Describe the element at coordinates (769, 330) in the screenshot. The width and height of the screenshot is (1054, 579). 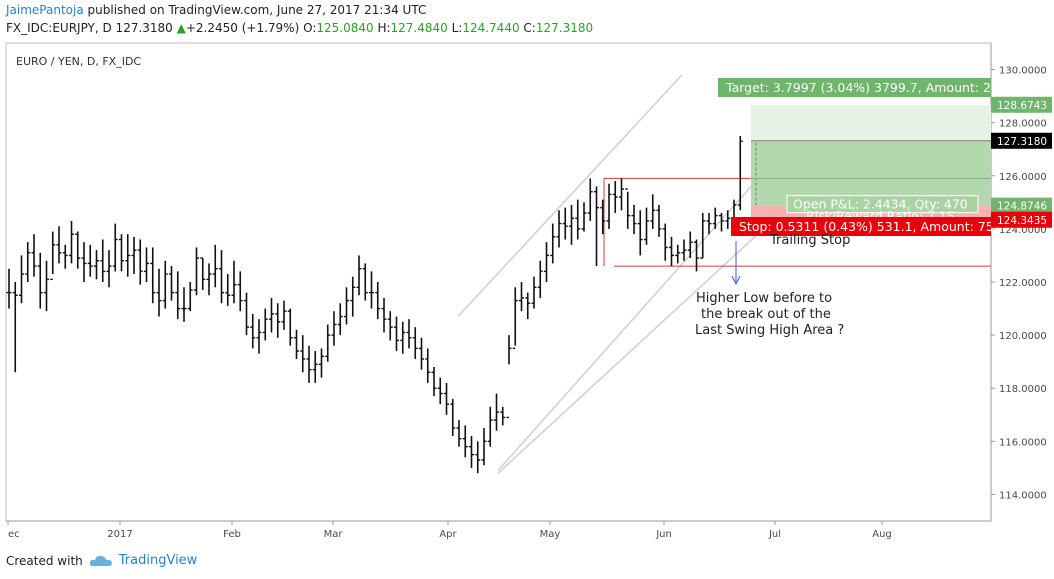
I see `higher-low-note-line: Last Swing High Area ?` at that location.